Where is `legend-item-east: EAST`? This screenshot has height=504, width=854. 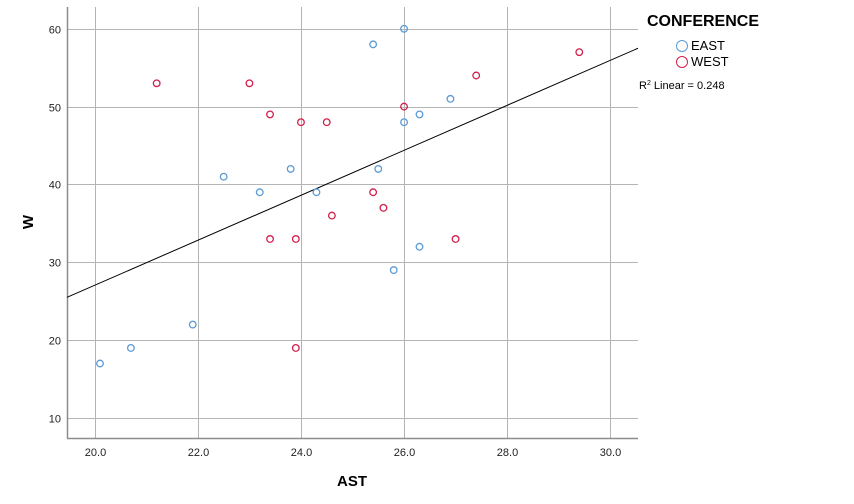 legend-item-east: EAST is located at coordinates (700, 45).